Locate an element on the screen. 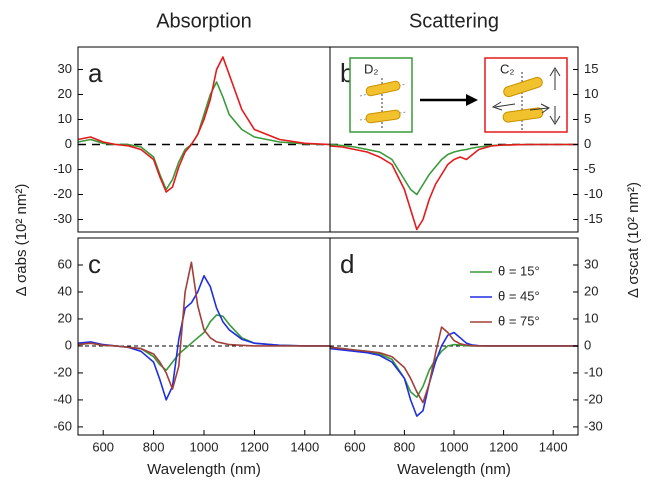 The height and width of the screenshot is (490, 652). column-title: Scattering is located at coordinates (454, 21).